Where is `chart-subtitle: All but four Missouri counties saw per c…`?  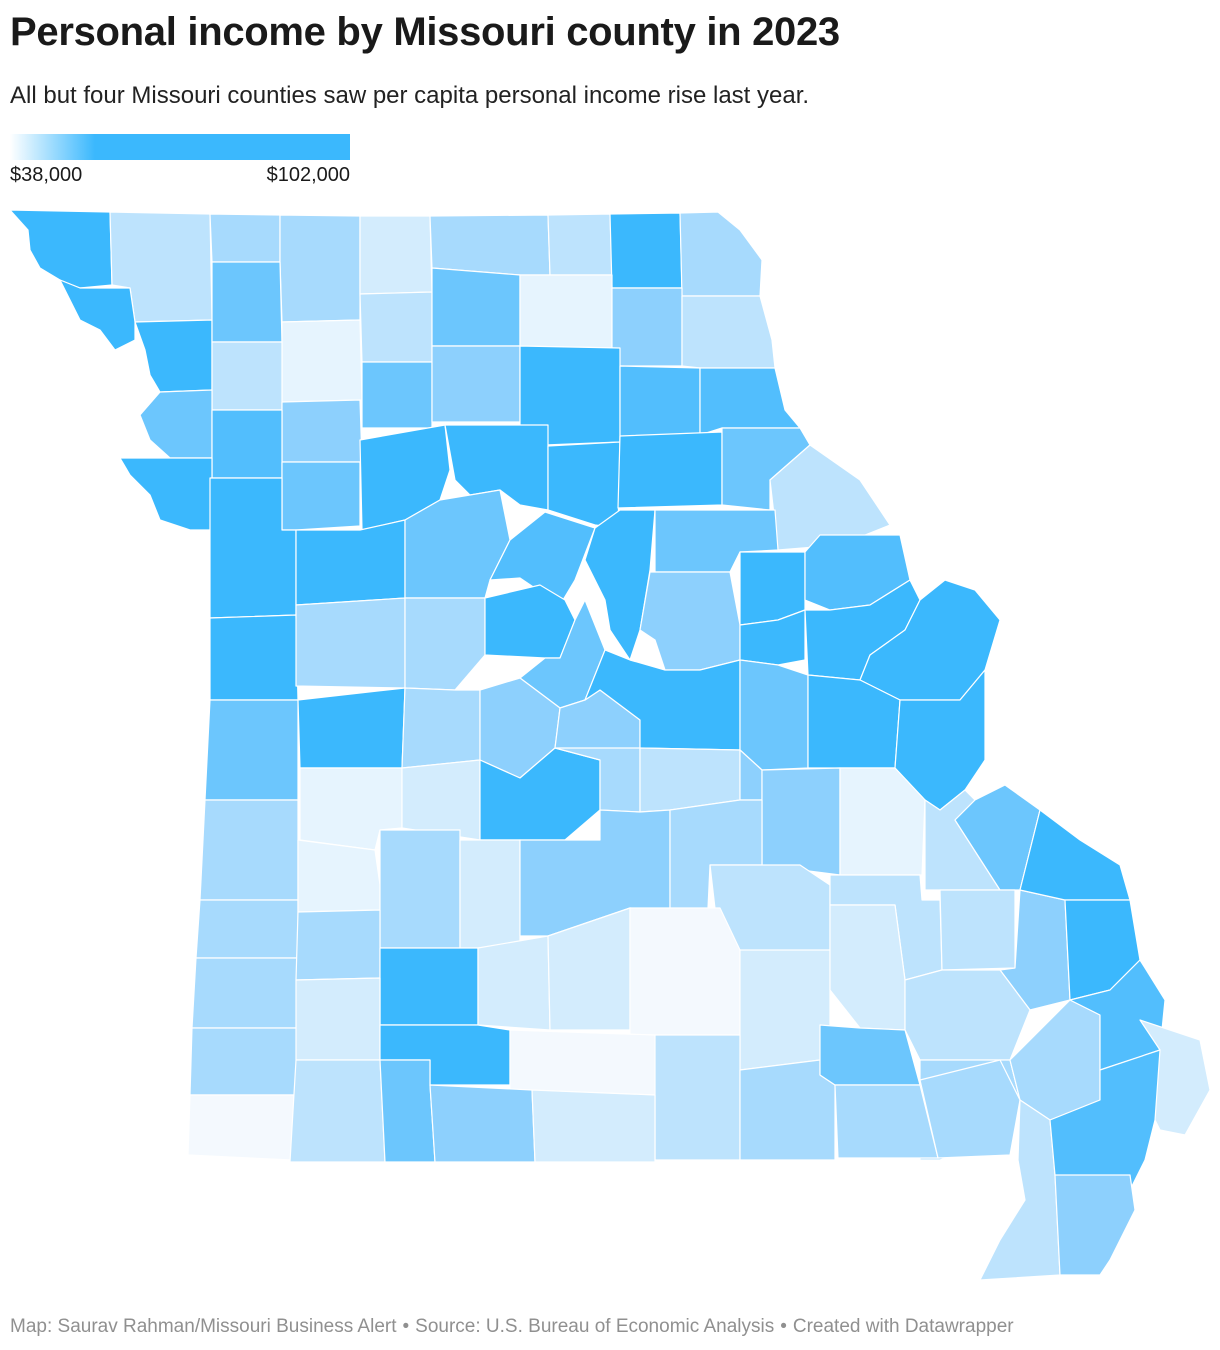
chart-subtitle: All but four Missouri counties saw per c… is located at coordinates (410, 95).